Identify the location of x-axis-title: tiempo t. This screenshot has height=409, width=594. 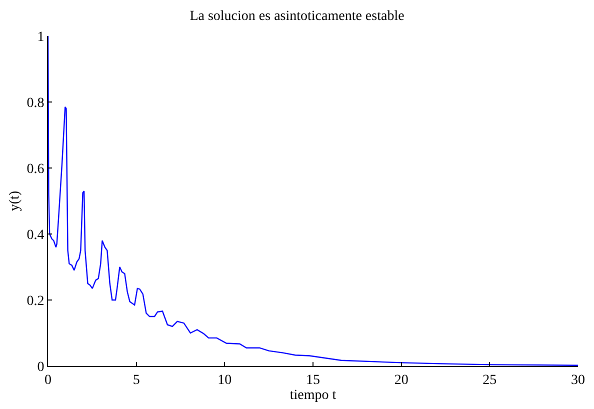
(313, 396).